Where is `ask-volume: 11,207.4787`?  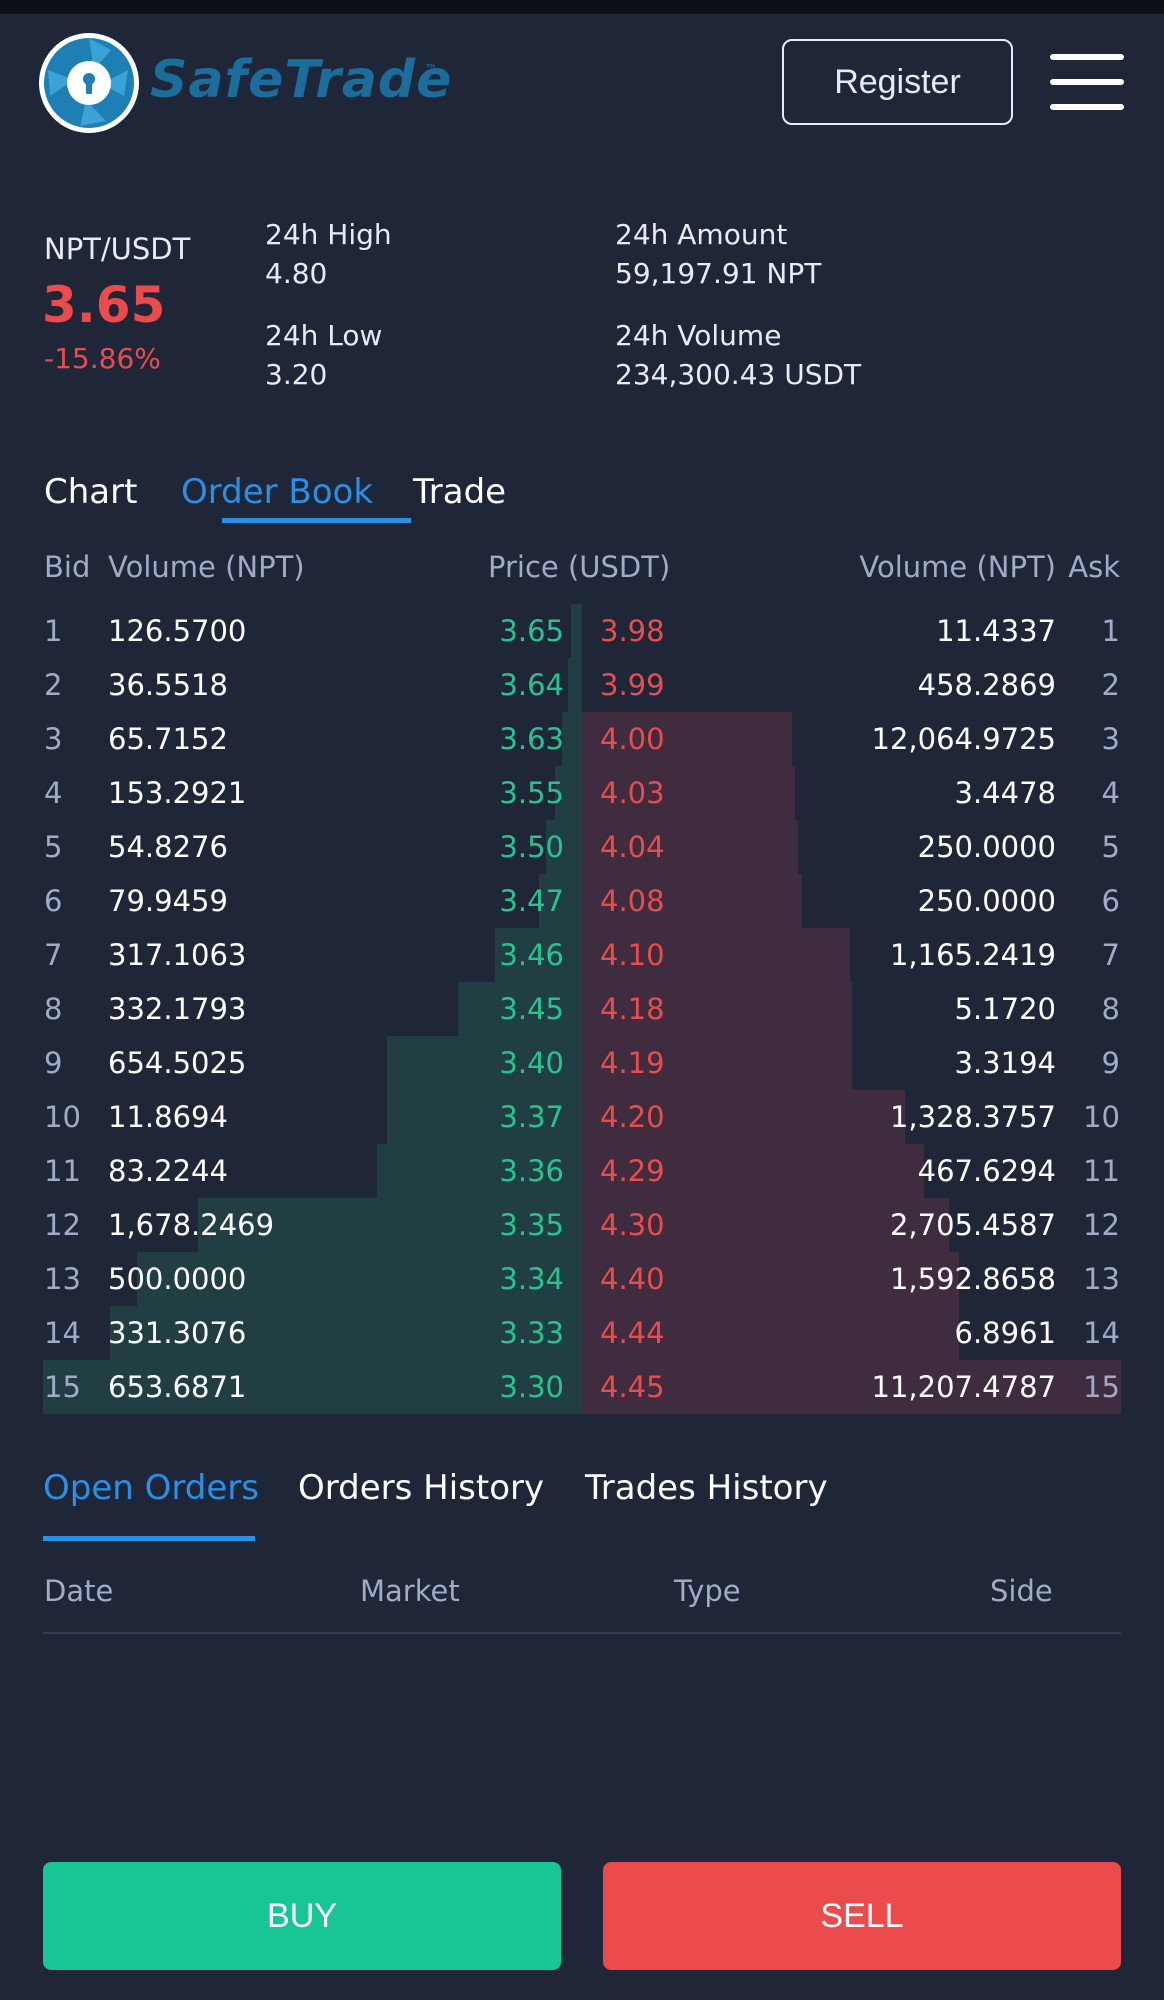 ask-volume: 11,207.4787 is located at coordinates (964, 1387).